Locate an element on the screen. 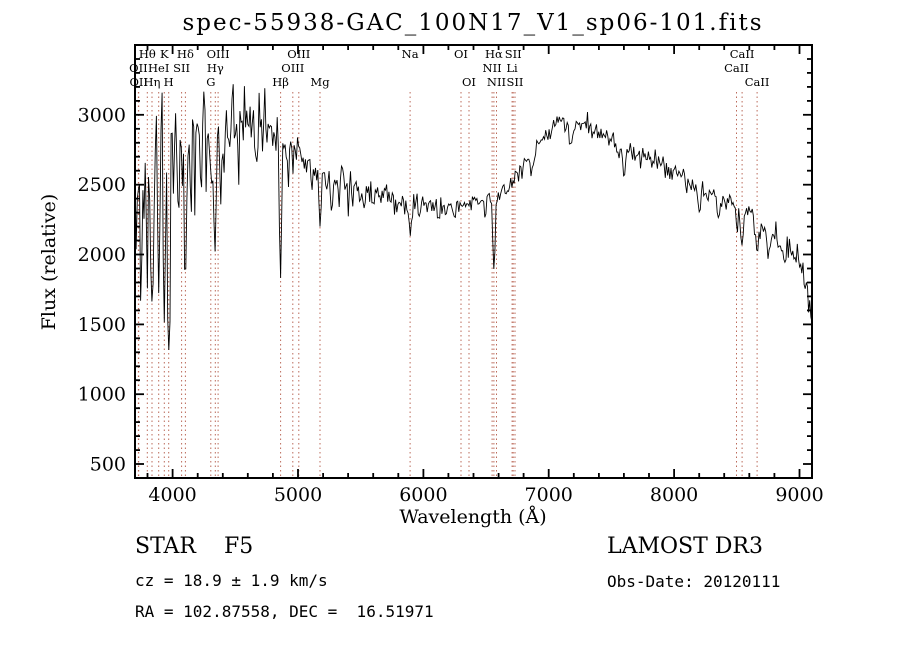 This screenshot has height=649, width=900. y-tick-label: 1500 is located at coordinates (102, 325).